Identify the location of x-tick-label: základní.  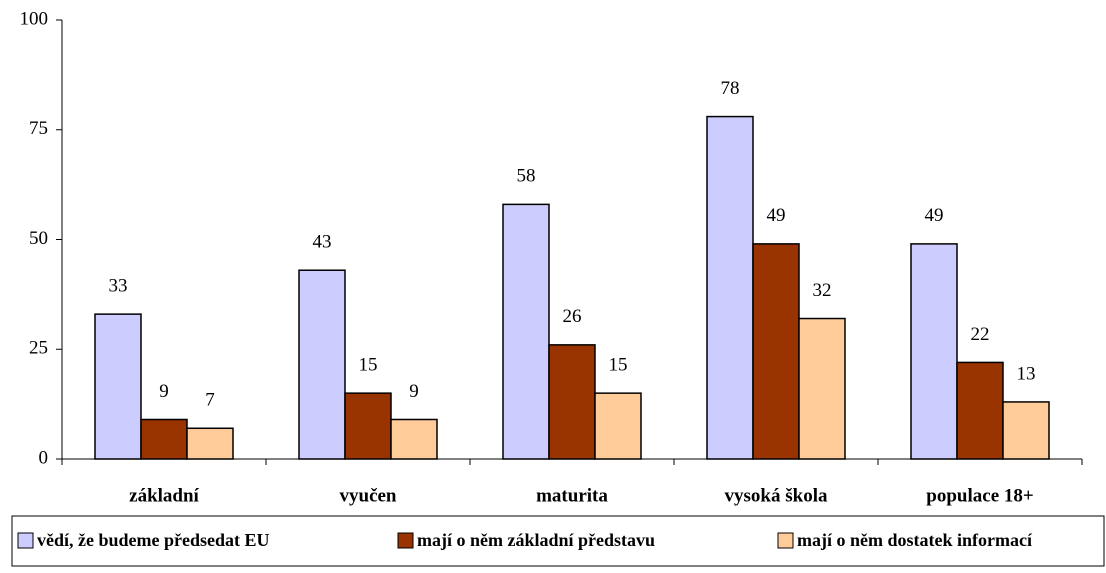
(164, 495).